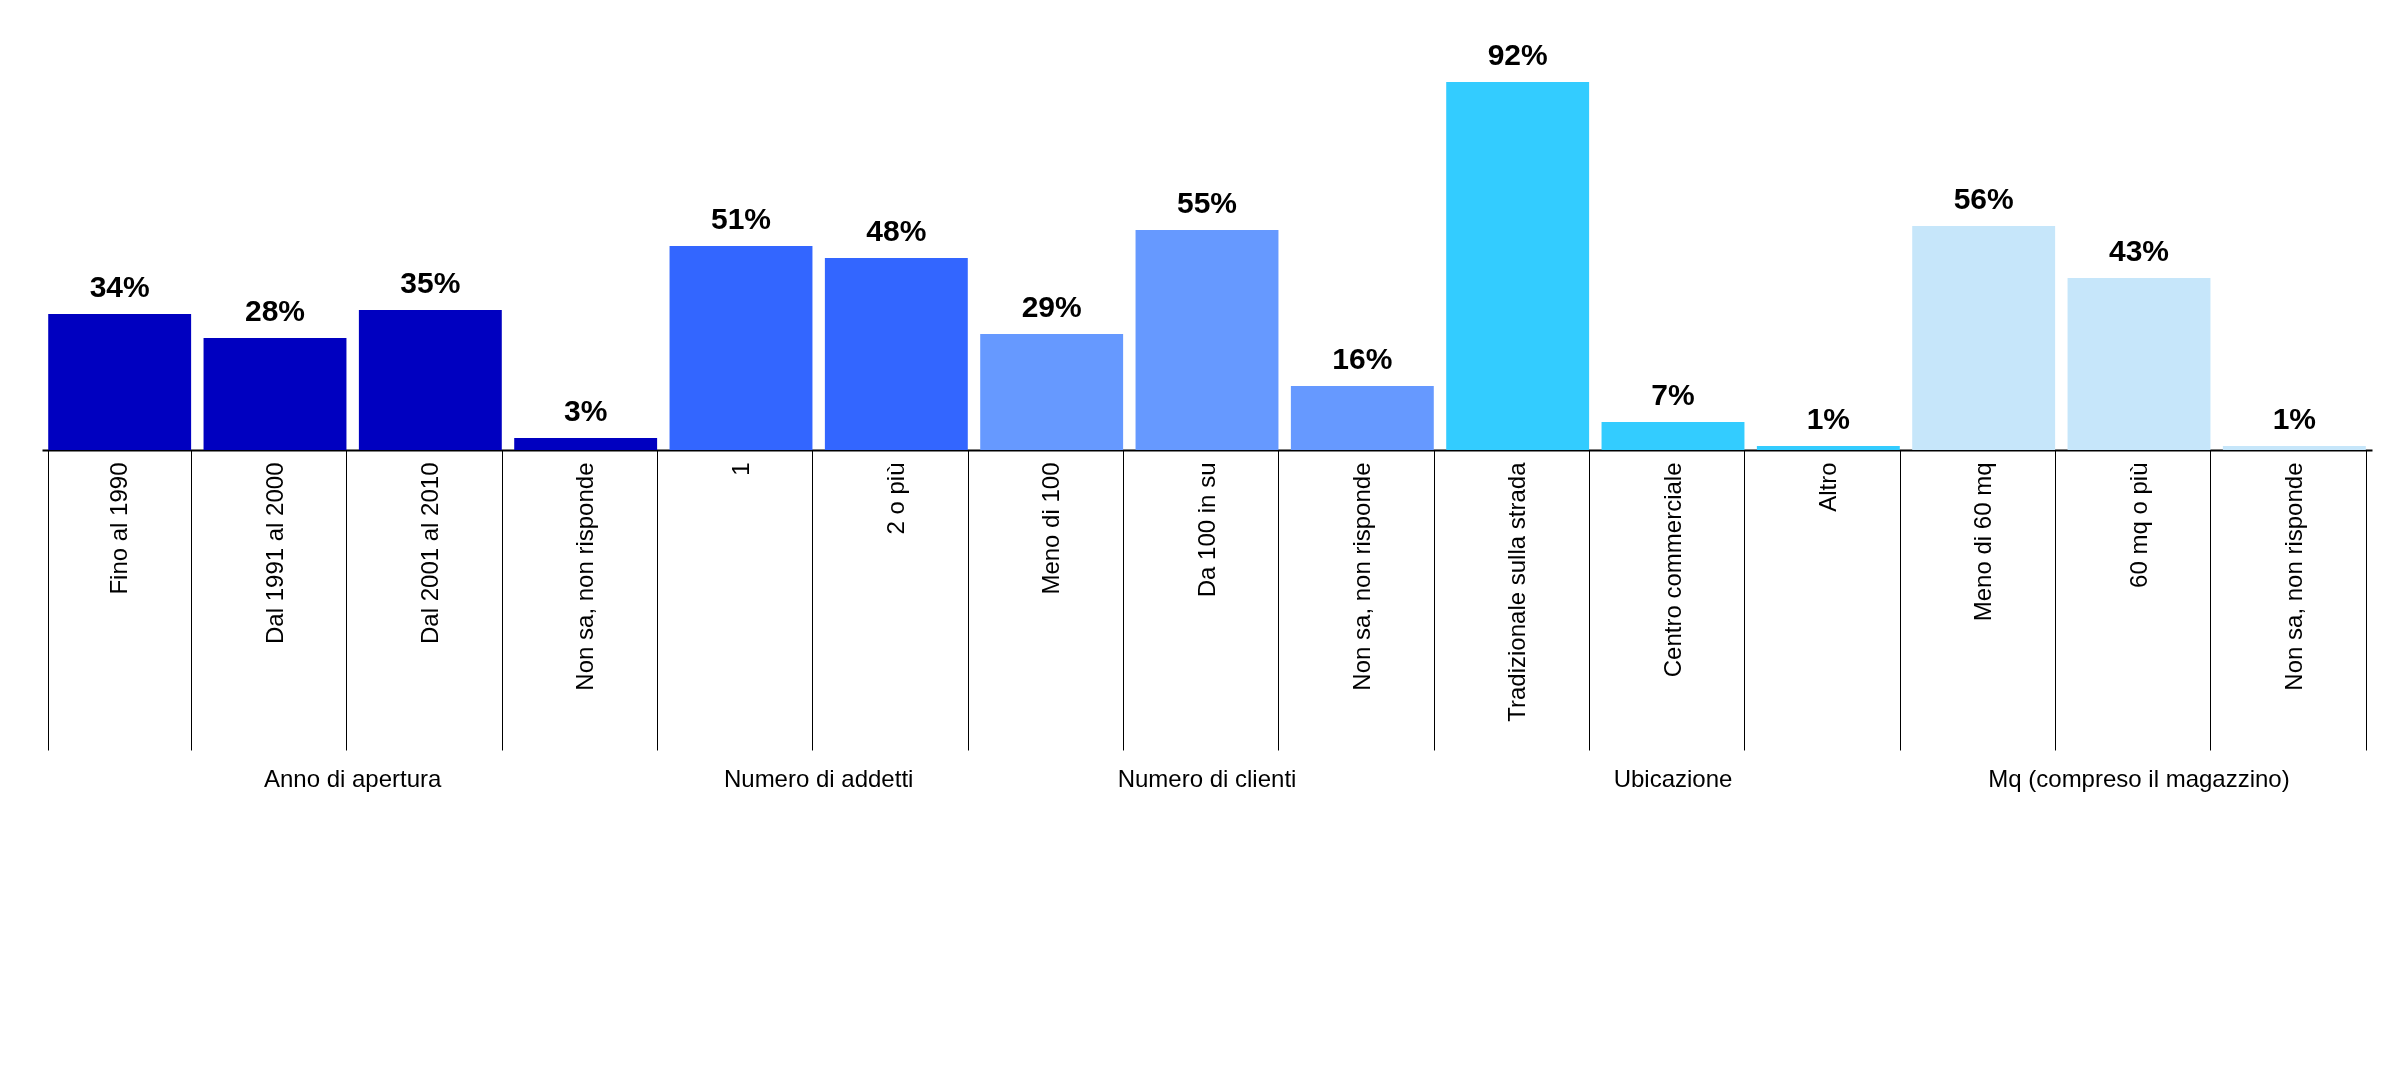 The height and width of the screenshot is (1086, 2406). I want to click on data-label: 92%, so click(1517, 54).